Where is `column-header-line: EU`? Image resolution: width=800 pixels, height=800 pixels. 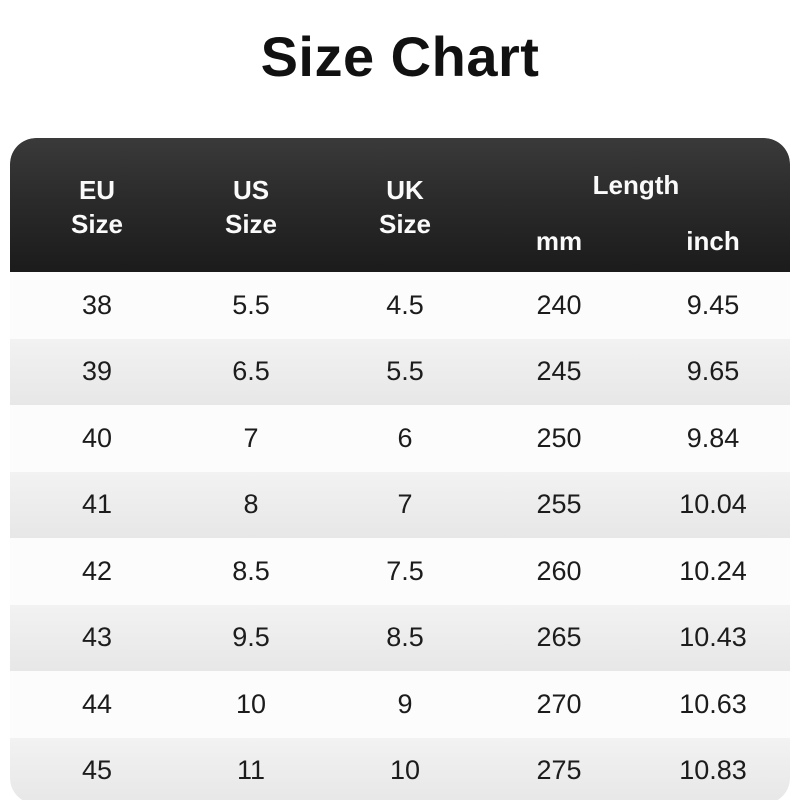 column-header-line: EU is located at coordinates (97, 190).